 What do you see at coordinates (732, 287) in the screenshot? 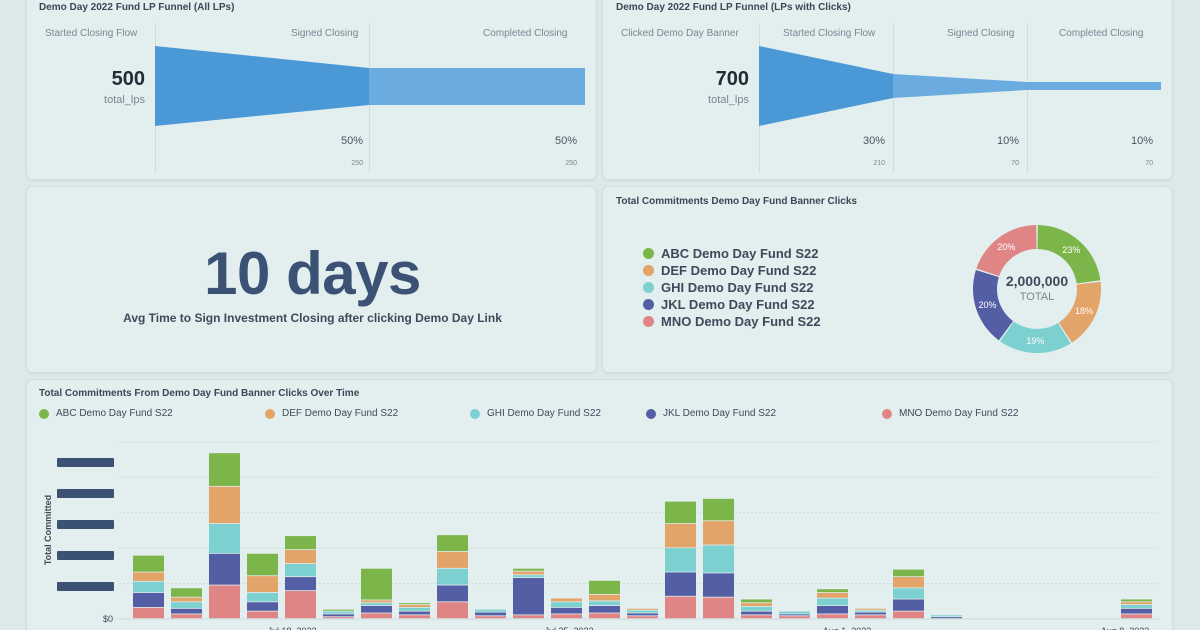
I see `legend-item: GHI Demo Day Fund S22` at bounding box center [732, 287].